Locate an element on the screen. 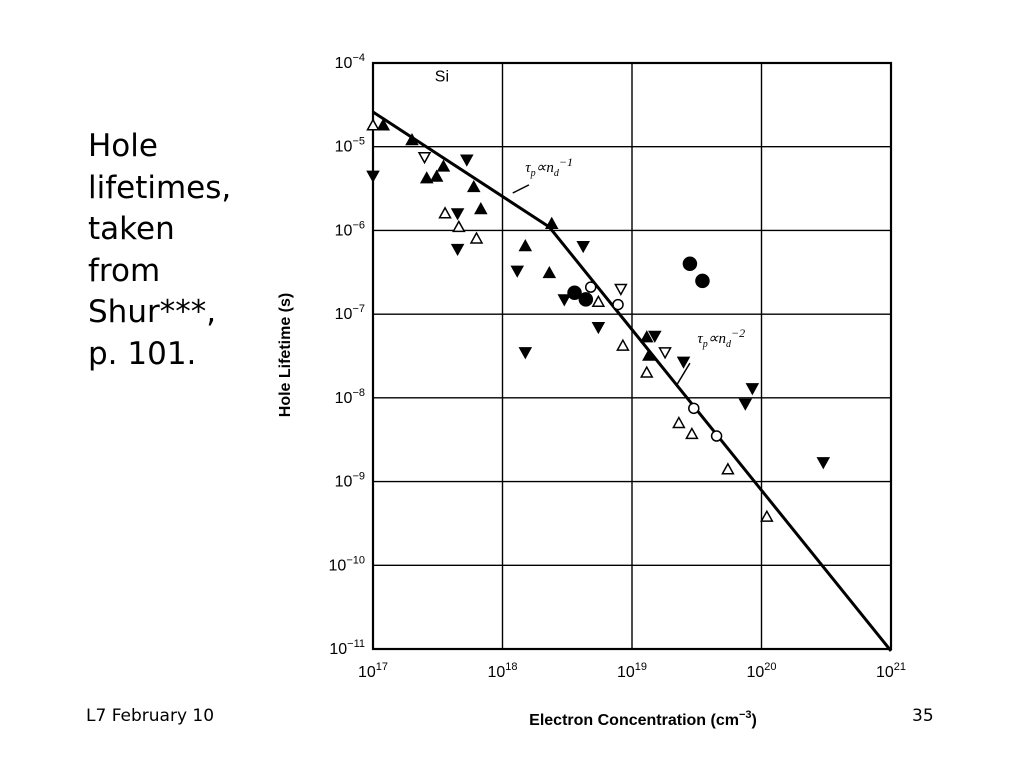  y-tick-label: 10⁻⁶ is located at coordinates (350, 229).